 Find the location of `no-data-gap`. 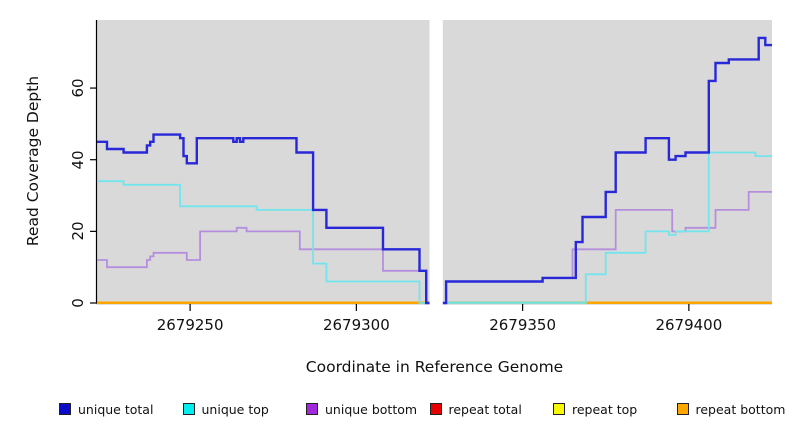

no-data-gap is located at coordinates (436, 162).